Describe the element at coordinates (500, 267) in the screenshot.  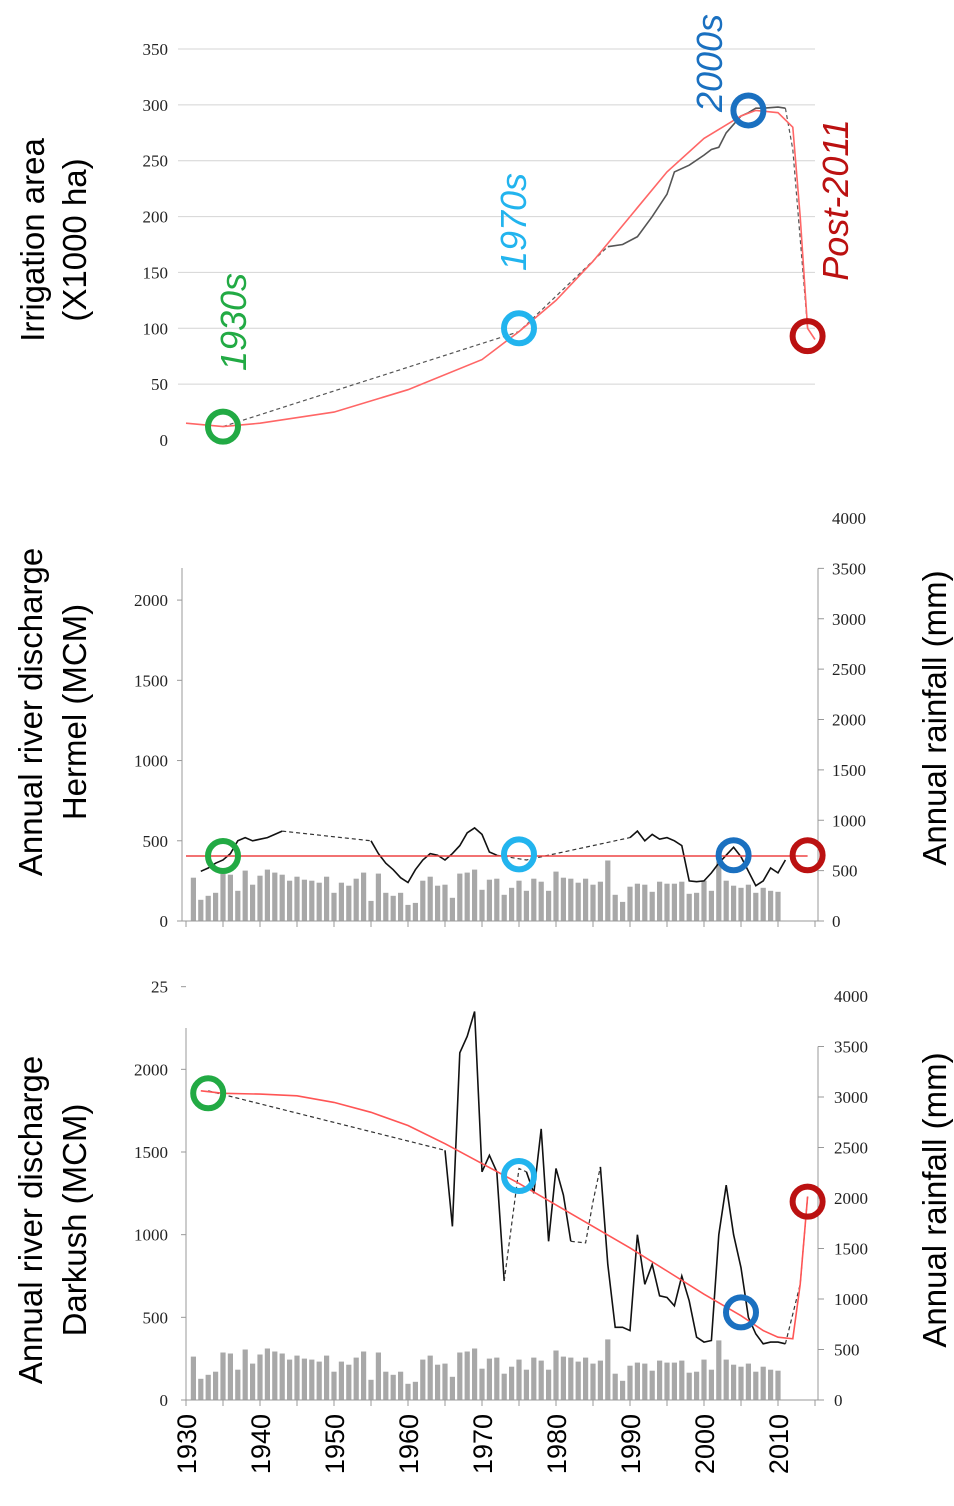
I see `irrigation-series` at that location.